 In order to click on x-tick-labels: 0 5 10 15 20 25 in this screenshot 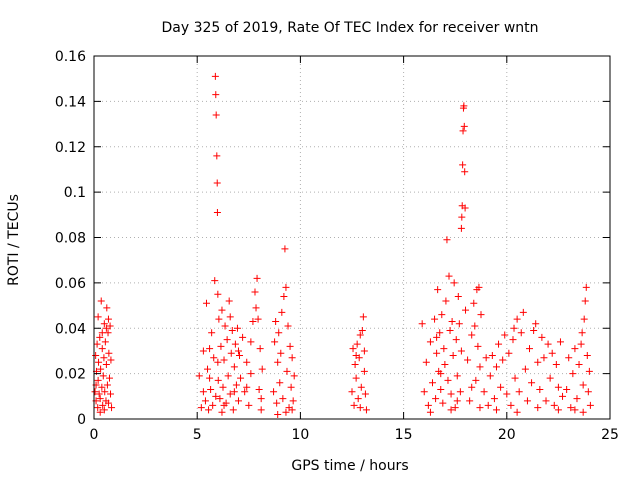, I will do `click(354, 435)`.